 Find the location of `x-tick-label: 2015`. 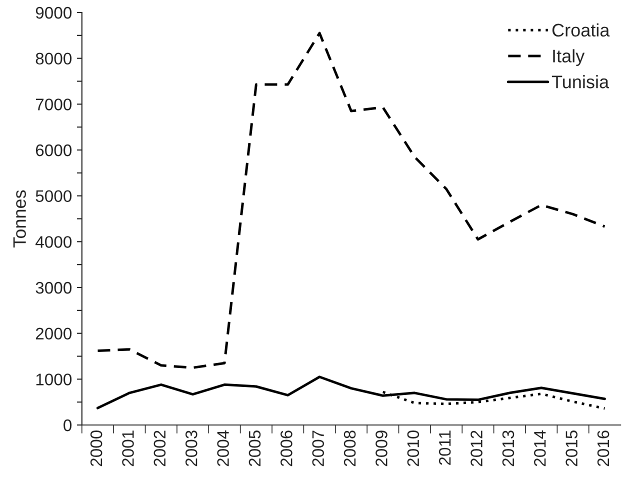

x-tick-label: 2015 is located at coordinates (572, 448).